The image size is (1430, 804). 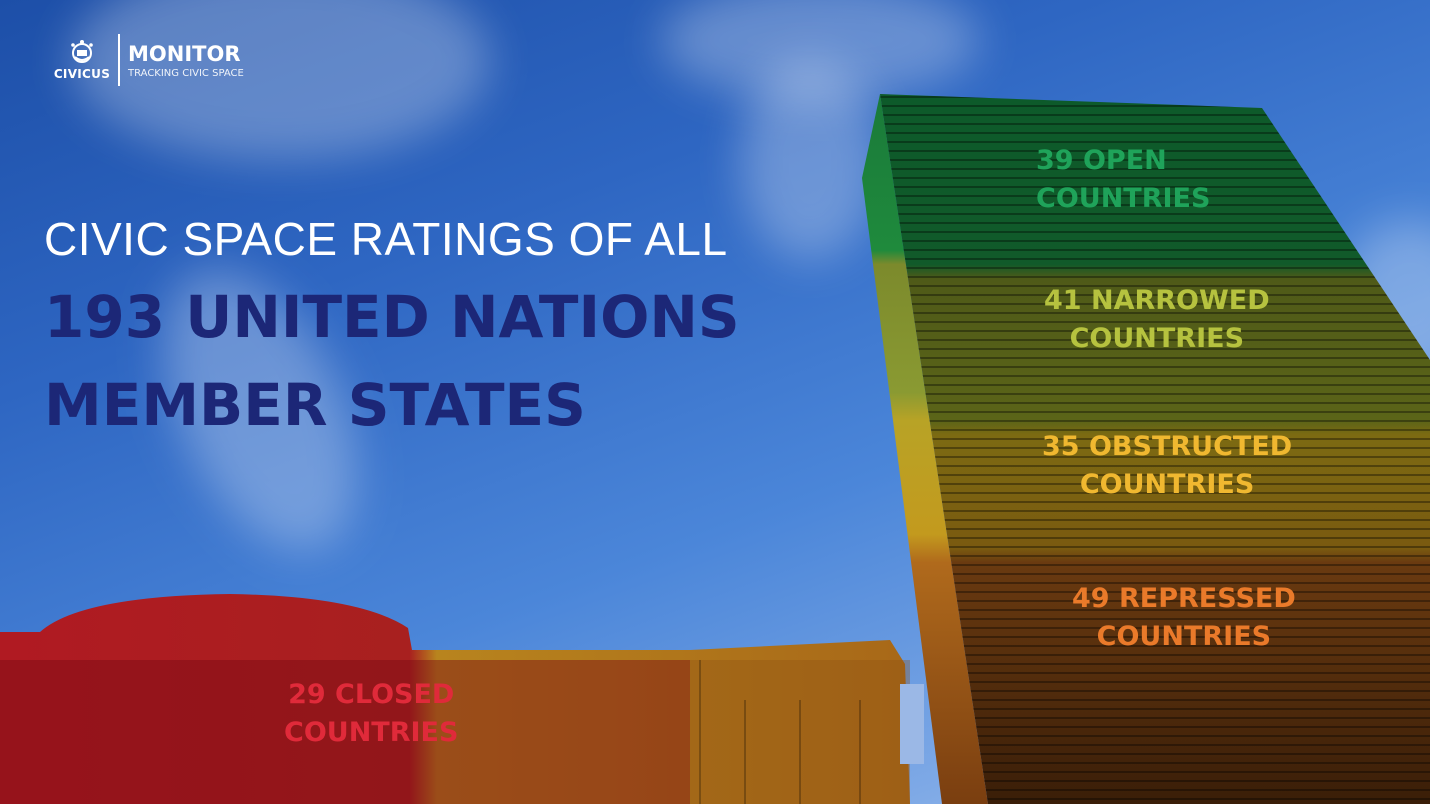 What do you see at coordinates (315, 405) in the screenshot?
I see `headline-line-3: MEMBER STATES` at bounding box center [315, 405].